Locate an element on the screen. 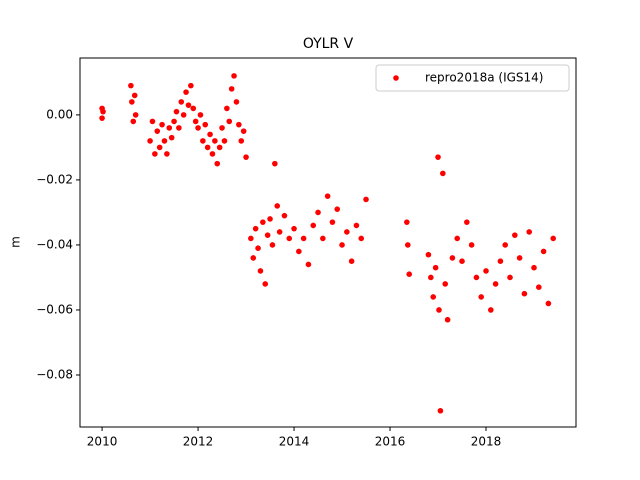 The image size is (640, 480). y-tick-label: −0.02 is located at coordinates (54, 179).